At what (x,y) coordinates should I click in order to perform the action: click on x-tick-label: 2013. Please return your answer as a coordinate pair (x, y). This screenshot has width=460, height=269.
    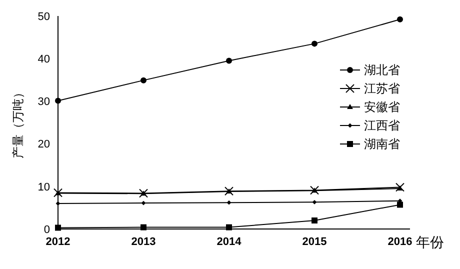
    Looking at the image, I should click on (143, 242).